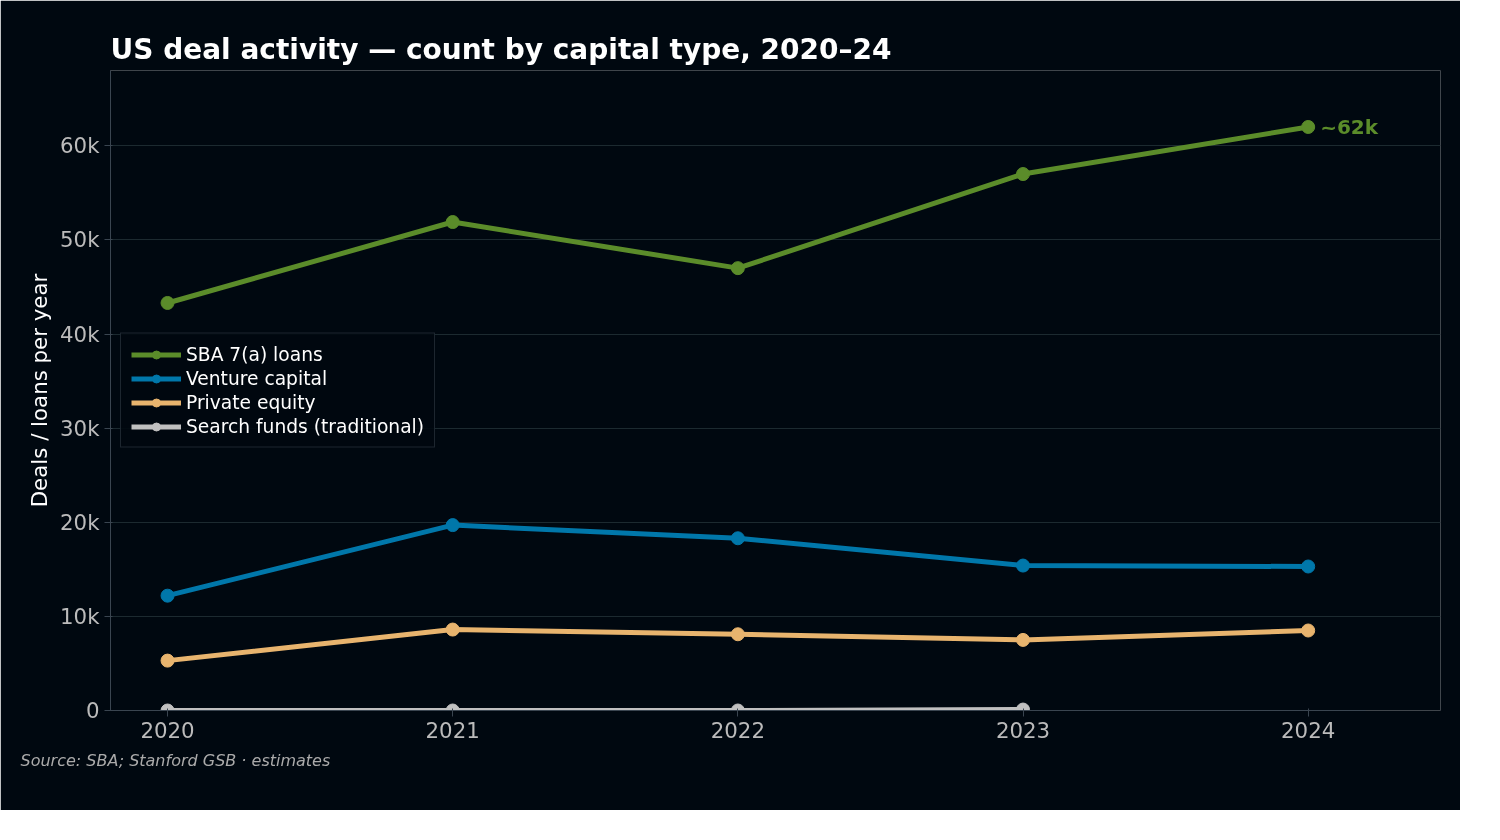  Describe the element at coordinates (80, 334) in the screenshot. I see `y-tick-label: 40k` at that location.